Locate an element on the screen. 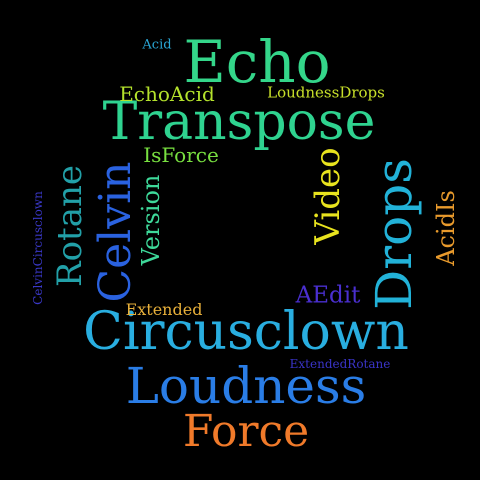 The height and width of the screenshot is (480, 480). word-transpose: Transpose is located at coordinates (239, 122).